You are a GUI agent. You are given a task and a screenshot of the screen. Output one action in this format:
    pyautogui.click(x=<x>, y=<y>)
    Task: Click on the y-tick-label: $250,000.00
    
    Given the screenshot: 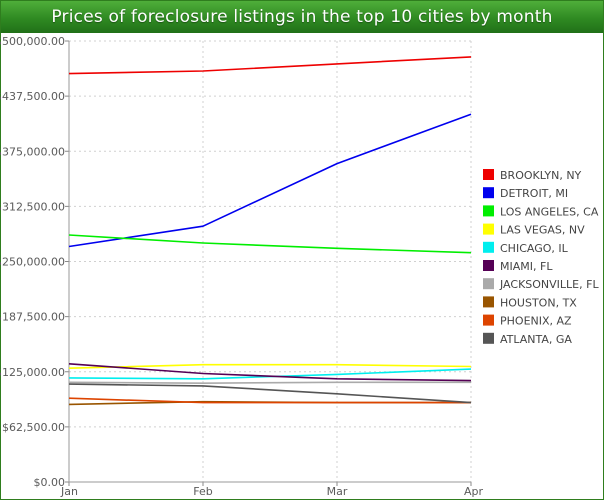 What is the action you would take?
    pyautogui.click(x=32, y=262)
    